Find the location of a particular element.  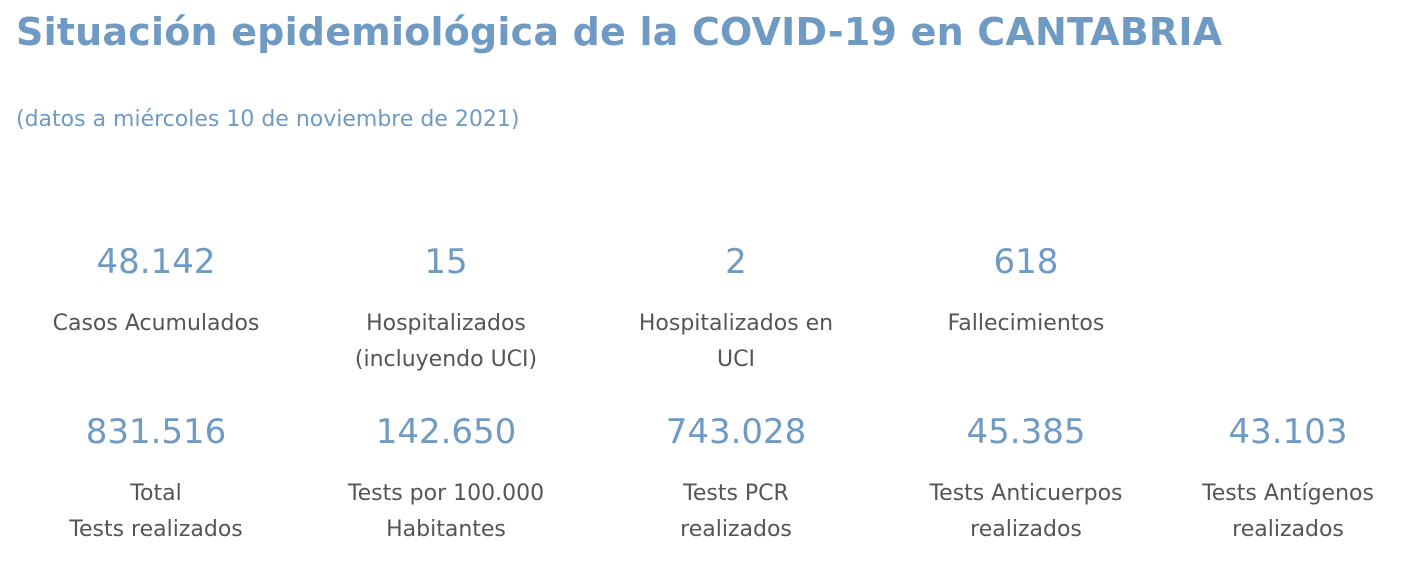

stat-value: 142.650 is located at coordinates (446, 432).